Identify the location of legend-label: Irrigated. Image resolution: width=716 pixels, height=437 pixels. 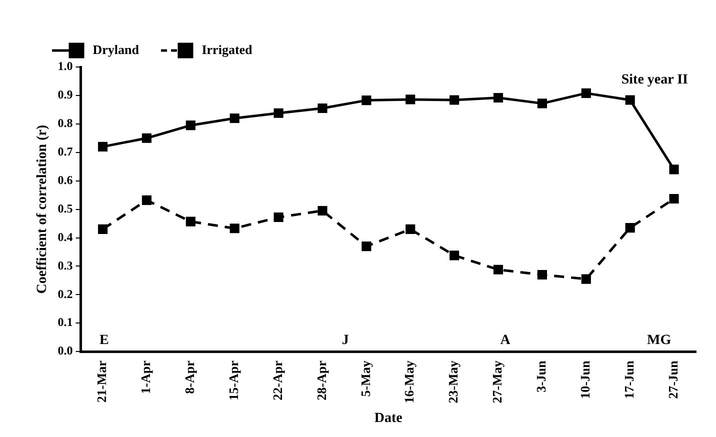
(226, 49).